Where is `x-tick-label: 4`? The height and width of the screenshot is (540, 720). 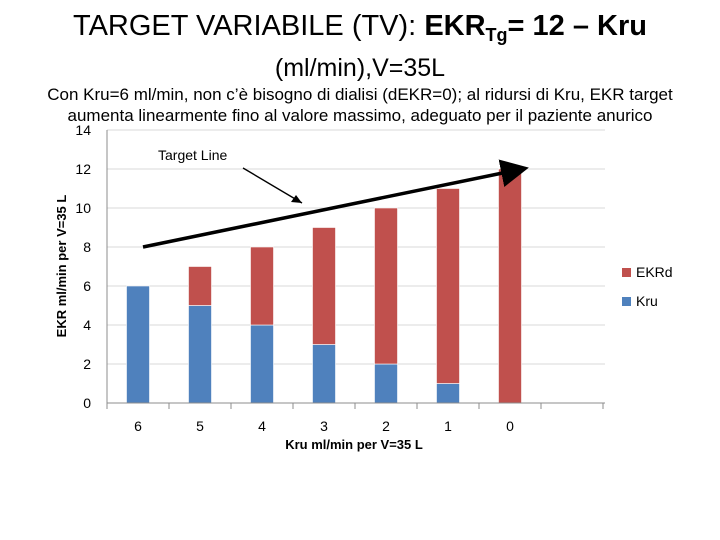
x-tick-label: 4 is located at coordinates (262, 426).